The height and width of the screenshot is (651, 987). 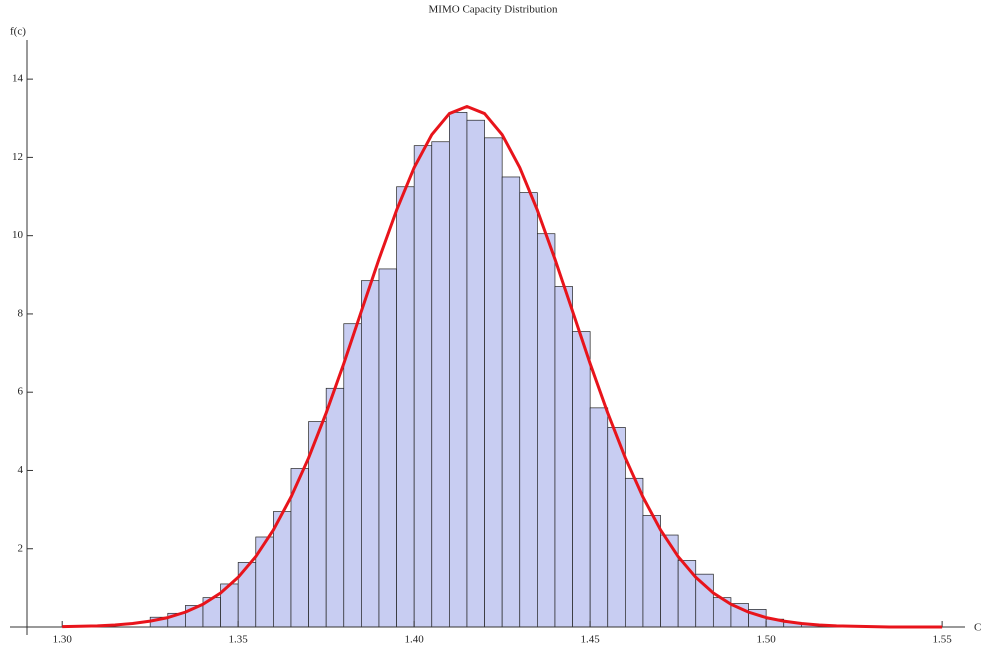 What do you see at coordinates (18, 235) in the screenshot?
I see `y-tick-label: 10` at bounding box center [18, 235].